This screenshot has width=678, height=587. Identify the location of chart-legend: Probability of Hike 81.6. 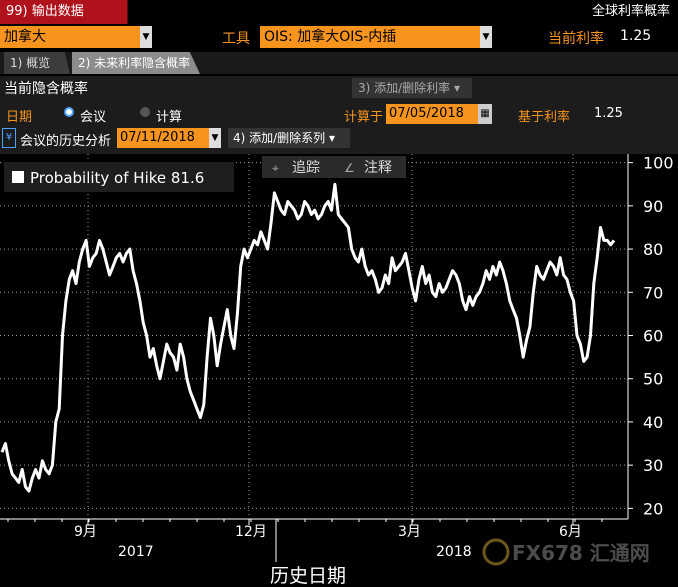
(119, 177).